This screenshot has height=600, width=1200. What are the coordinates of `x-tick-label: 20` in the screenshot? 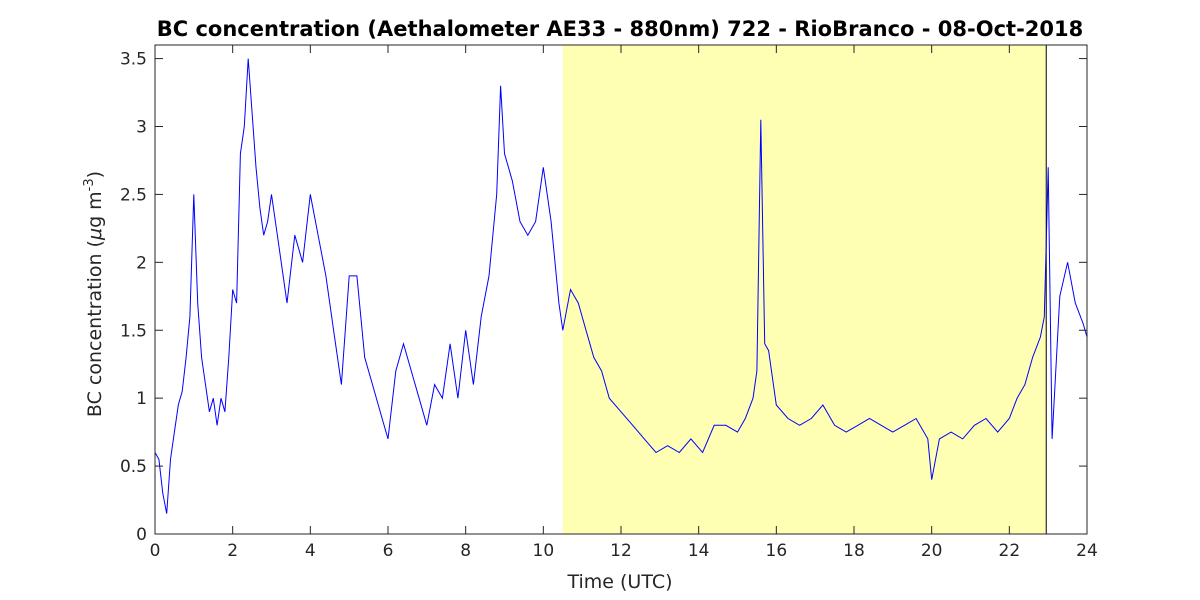 It's located at (932, 551).